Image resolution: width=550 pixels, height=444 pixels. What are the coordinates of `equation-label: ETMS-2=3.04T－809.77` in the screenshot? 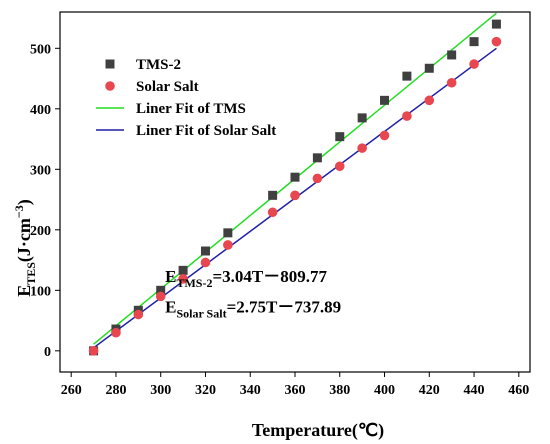 It's located at (246, 278).